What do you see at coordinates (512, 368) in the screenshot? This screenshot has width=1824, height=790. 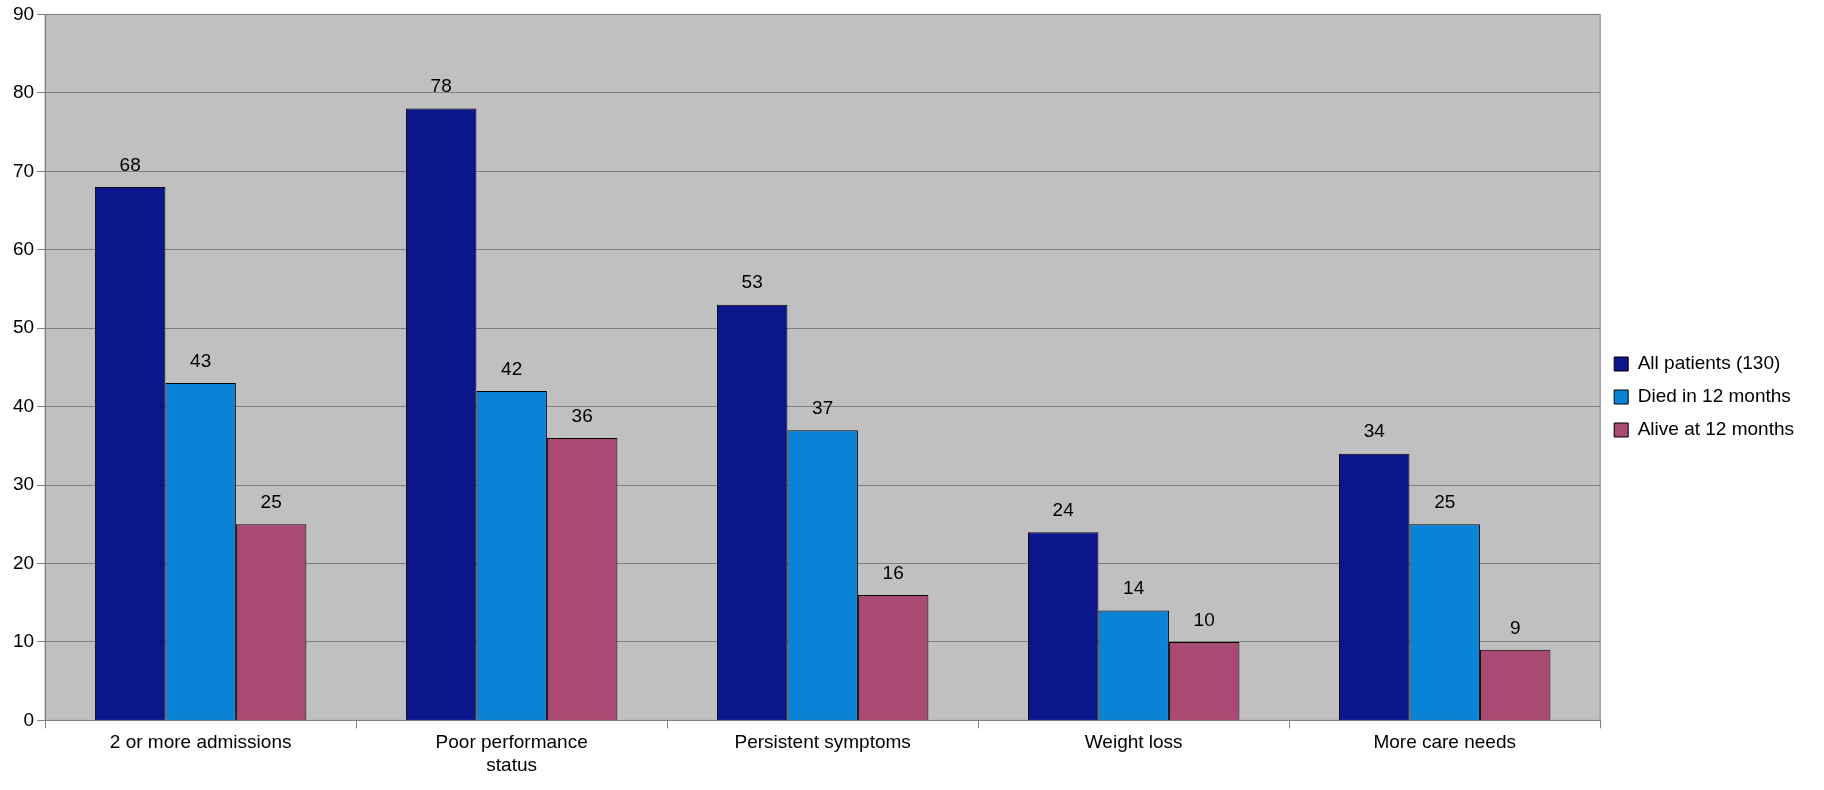 I see `data-label: 42` at bounding box center [512, 368].